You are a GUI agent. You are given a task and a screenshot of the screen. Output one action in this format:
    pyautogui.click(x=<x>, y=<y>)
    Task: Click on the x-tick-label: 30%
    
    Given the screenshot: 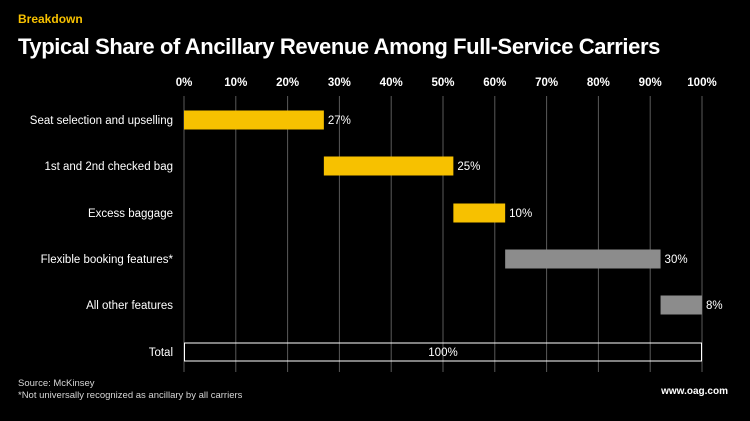 What is the action you would take?
    pyautogui.click(x=339, y=83)
    